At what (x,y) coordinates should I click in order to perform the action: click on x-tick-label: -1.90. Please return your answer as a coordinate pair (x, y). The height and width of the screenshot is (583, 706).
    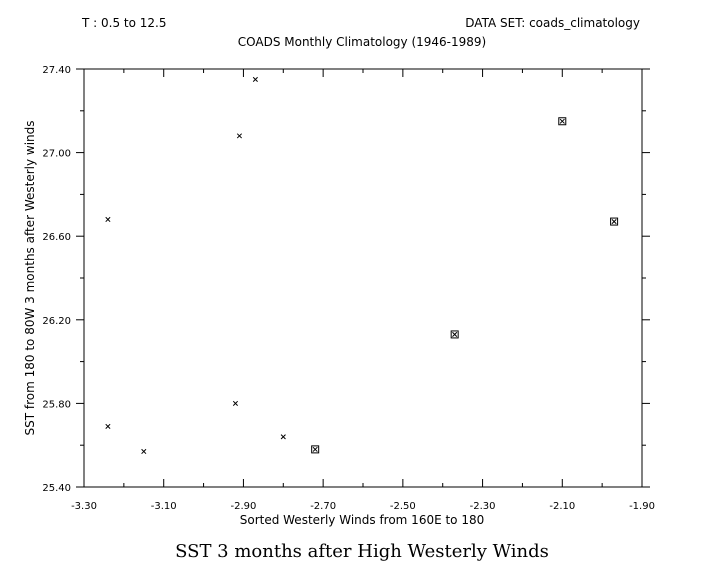
    Looking at the image, I should click on (642, 506).